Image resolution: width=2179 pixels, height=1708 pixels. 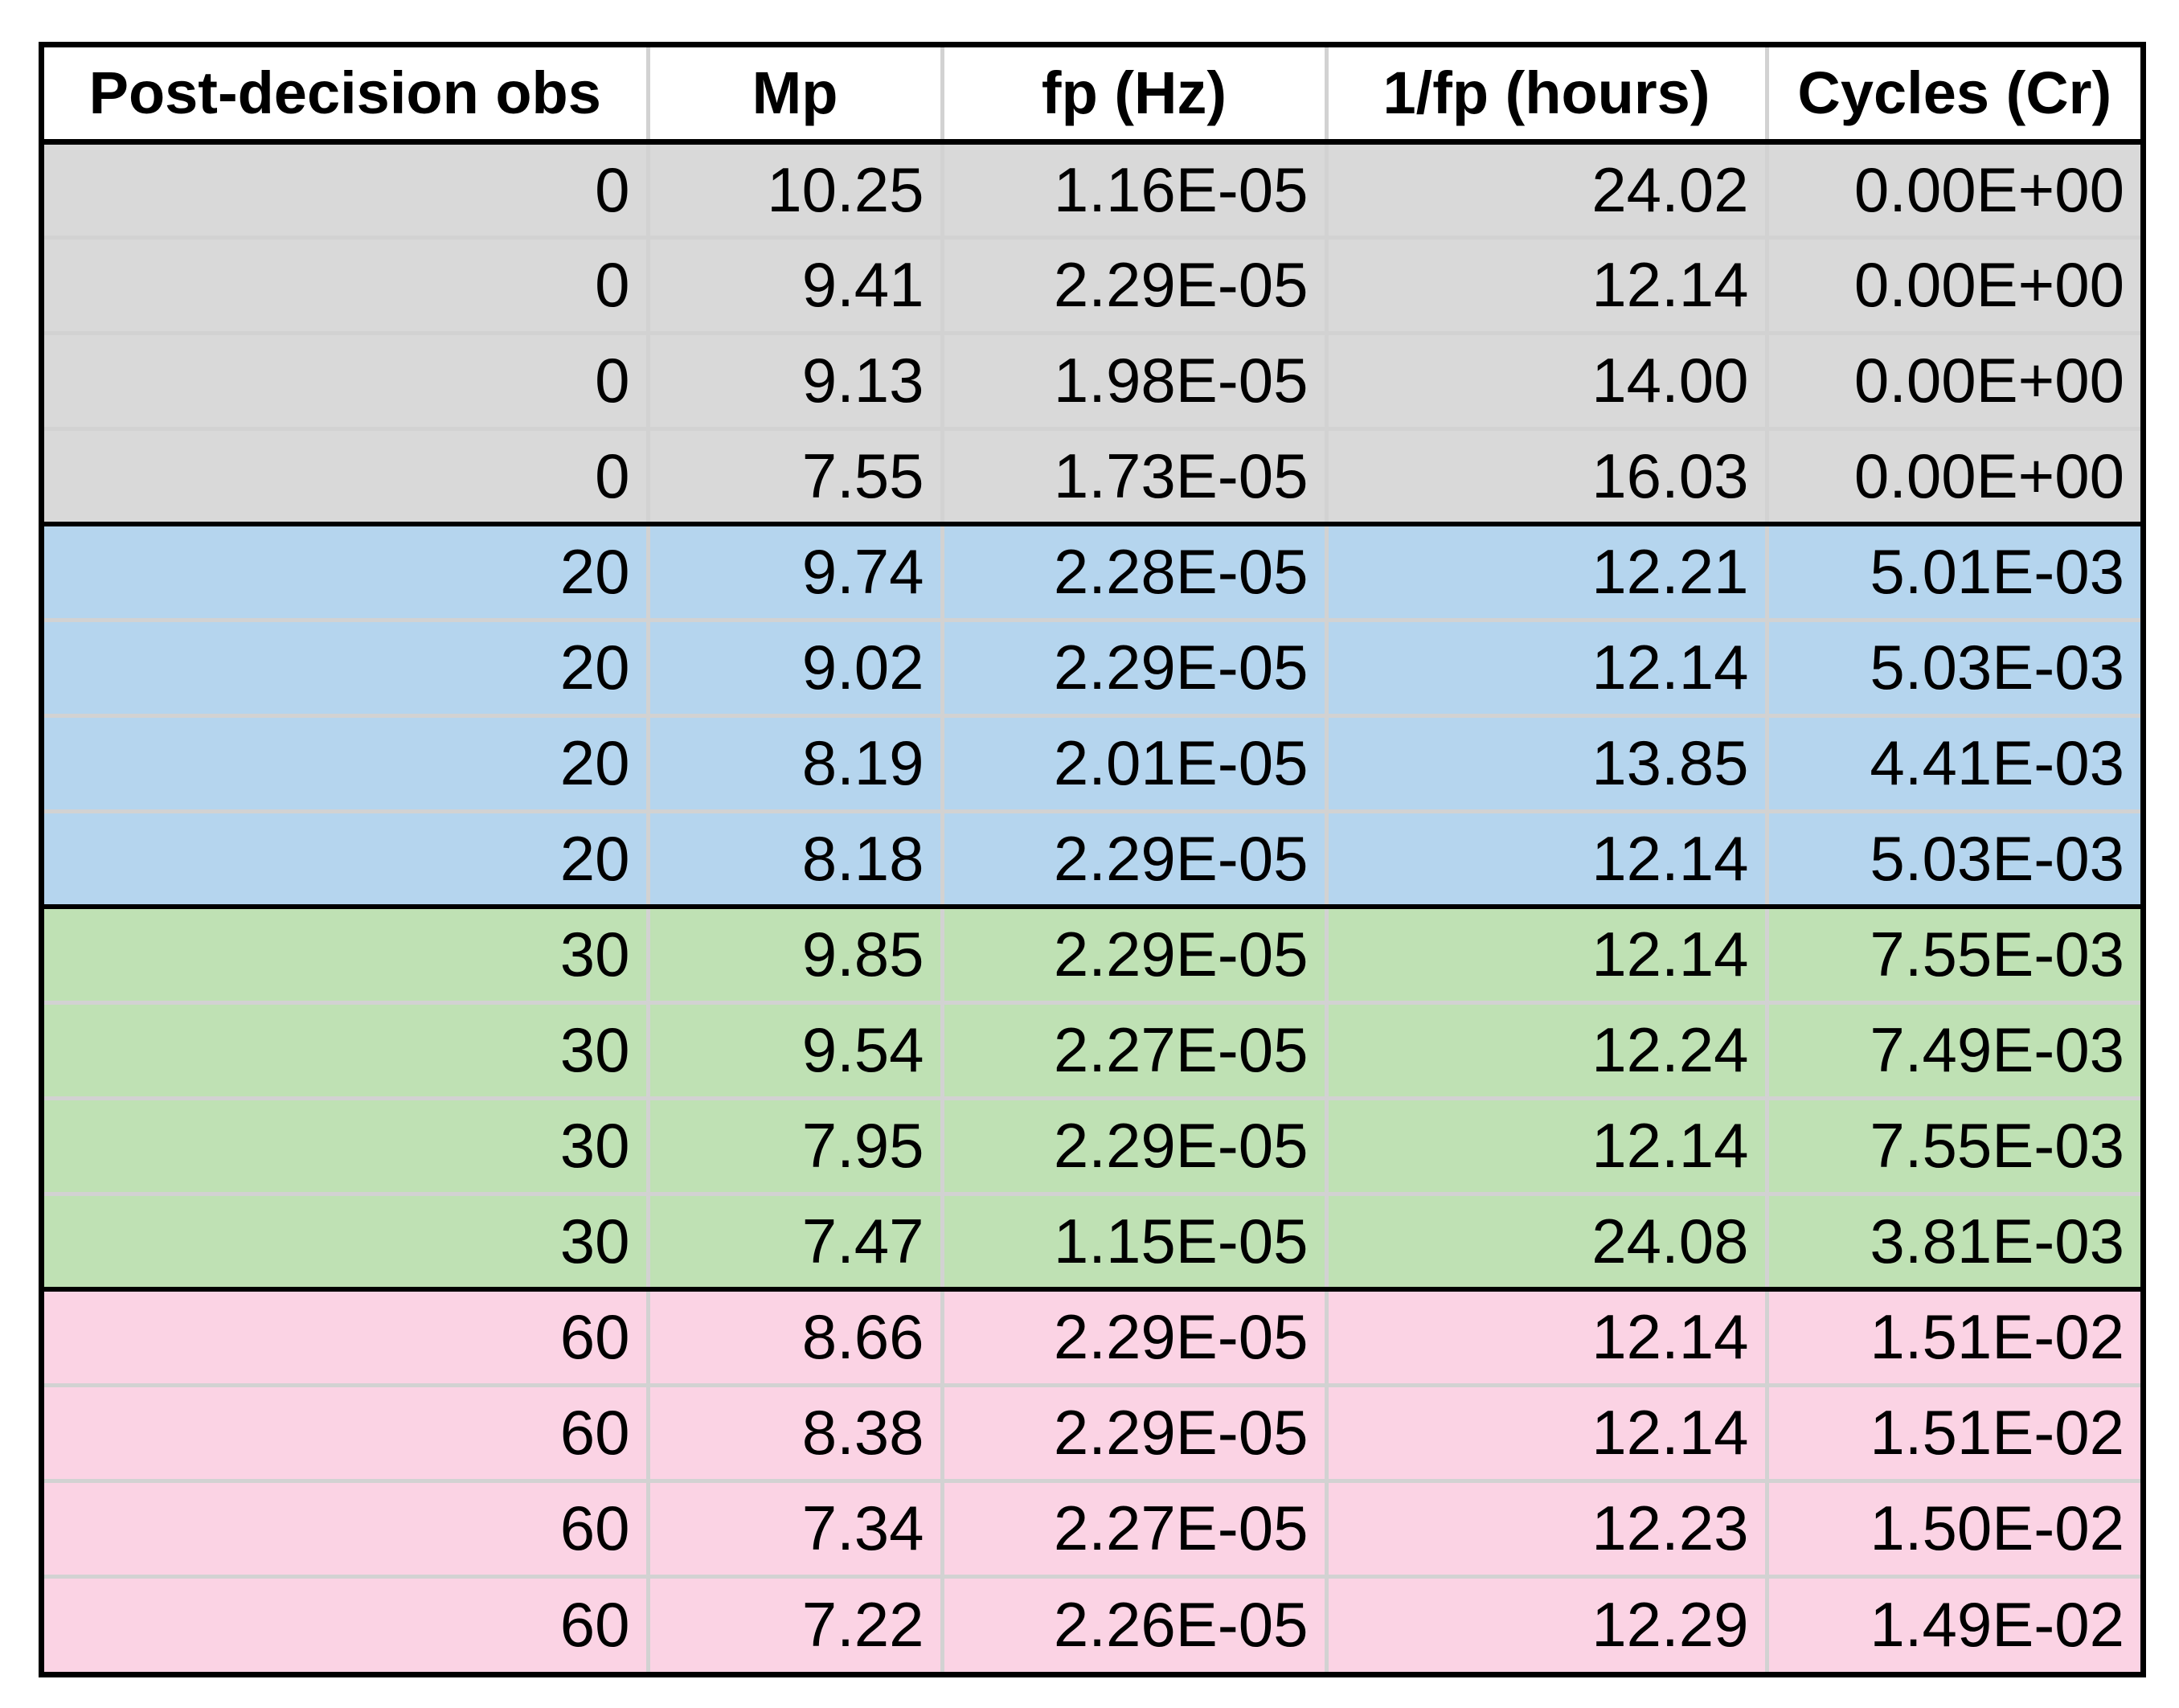 I want to click on cell-cycles-cr: 7.55E-03, so click(x=1952, y=953).